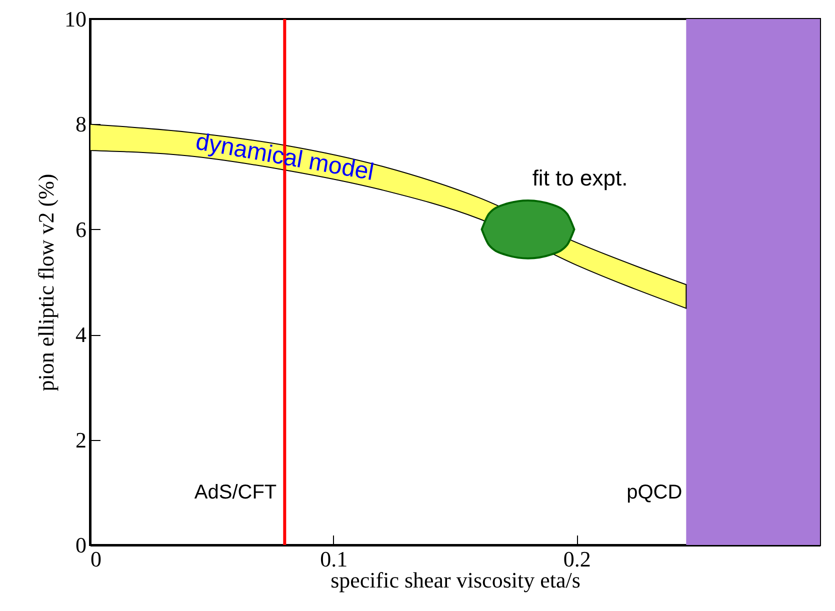 Image resolution: width=835 pixels, height=611 pixels. I want to click on y-tick-label: 4, so click(81, 335).